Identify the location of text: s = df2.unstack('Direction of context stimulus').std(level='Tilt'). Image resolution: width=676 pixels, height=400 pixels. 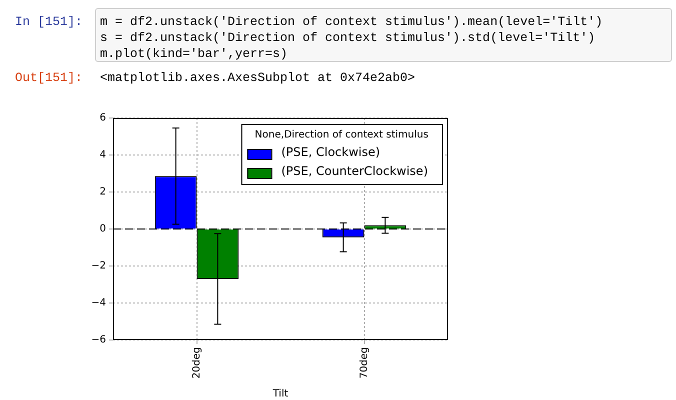
(348, 38).